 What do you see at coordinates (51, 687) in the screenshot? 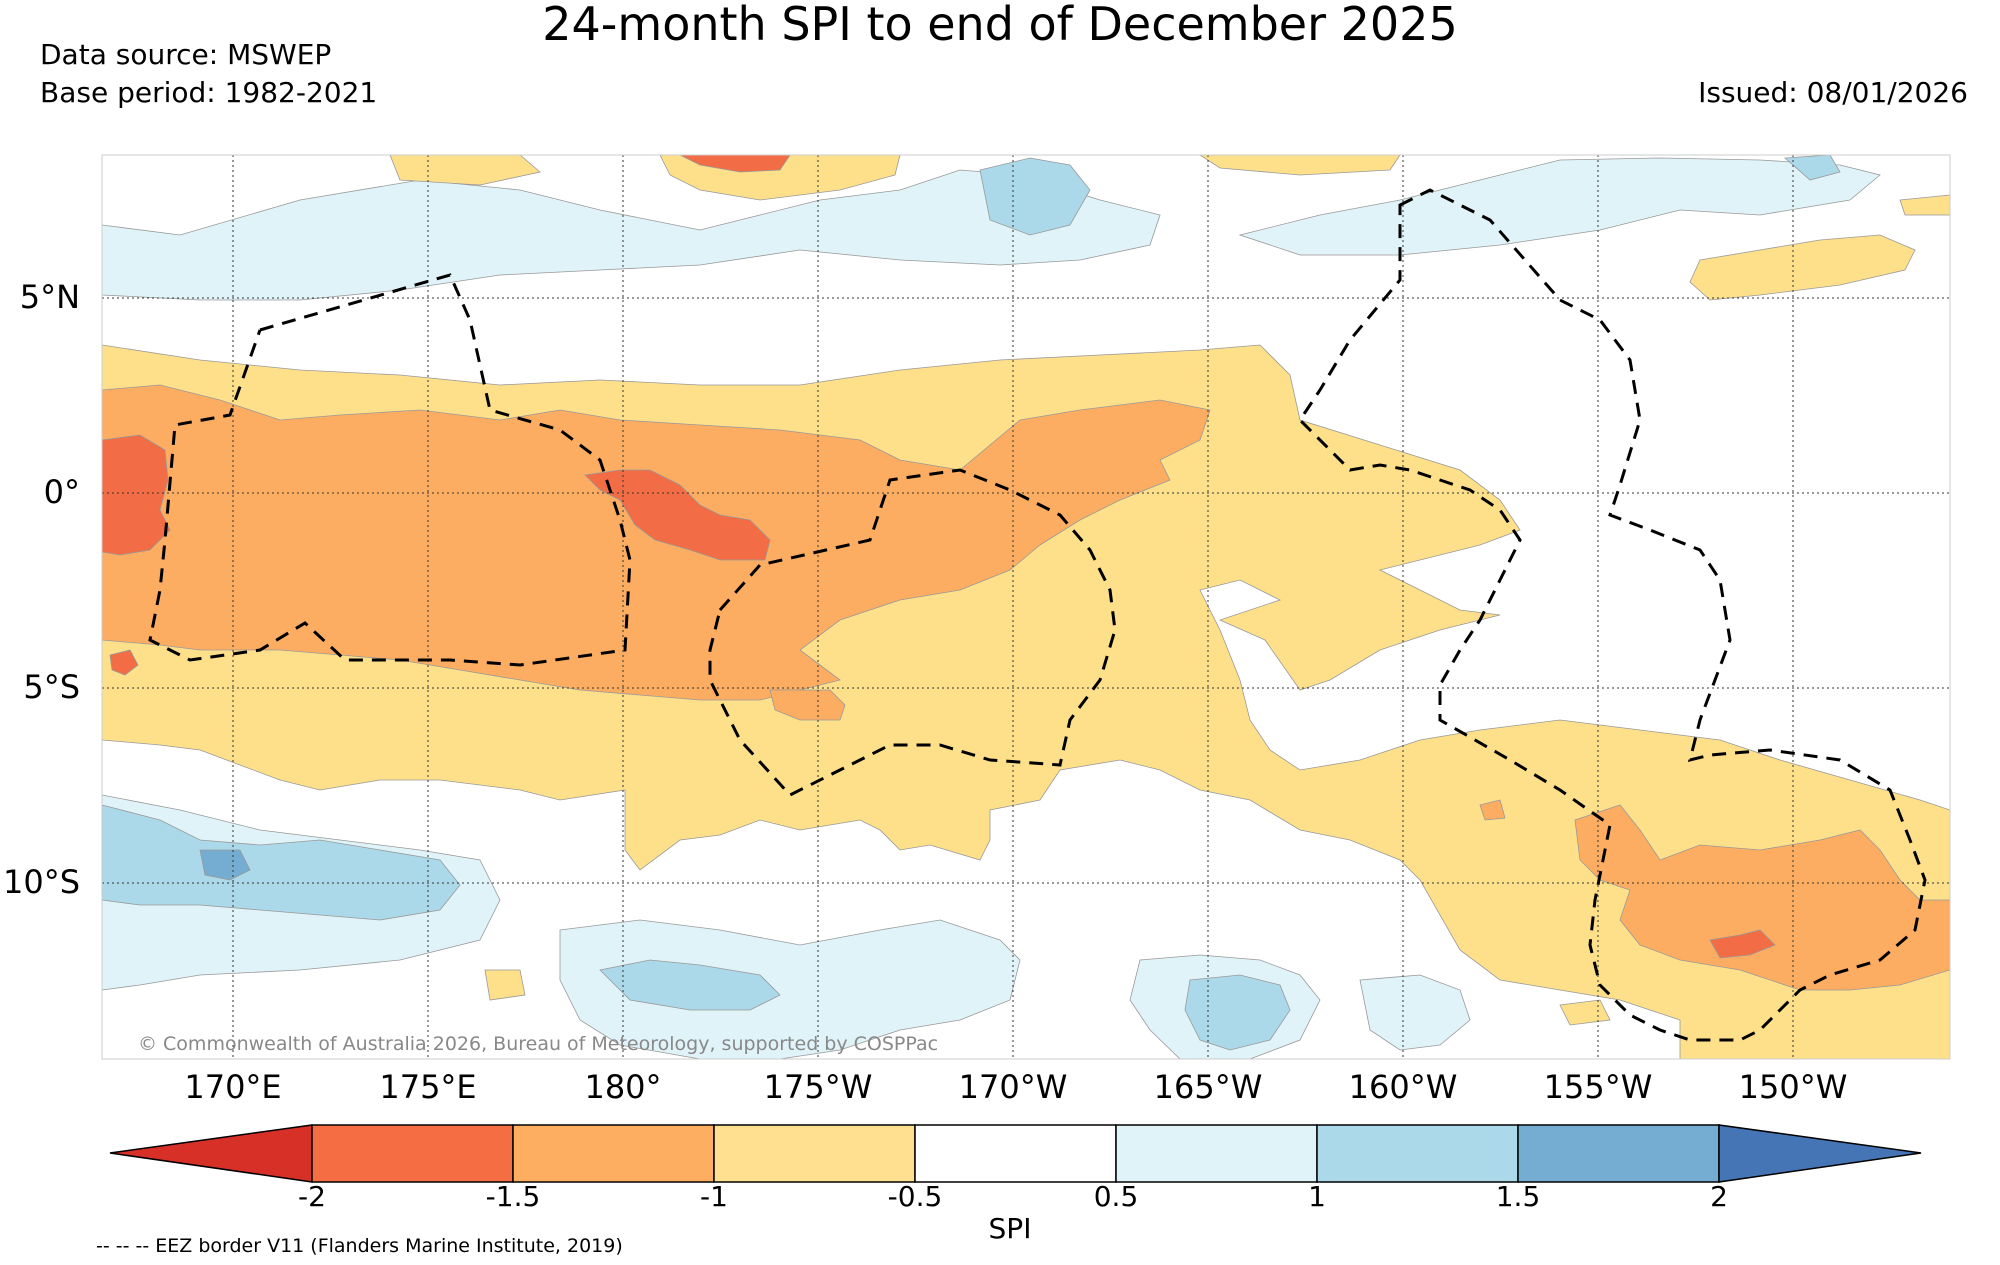
I see `lat-label: 5°S` at bounding box center [51, 687].